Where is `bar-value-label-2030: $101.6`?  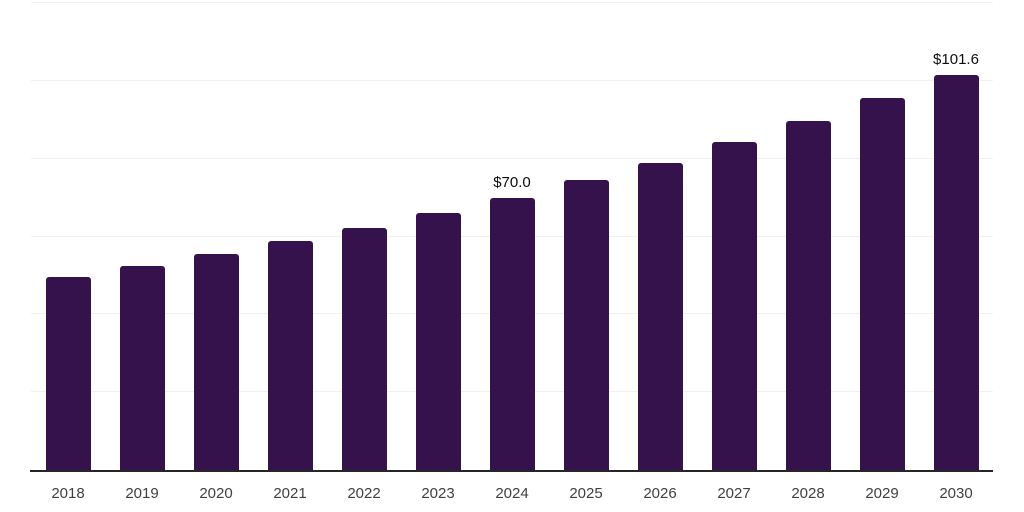
bar-value-label-2030: $101.6 is located at coordinates (956, 59).